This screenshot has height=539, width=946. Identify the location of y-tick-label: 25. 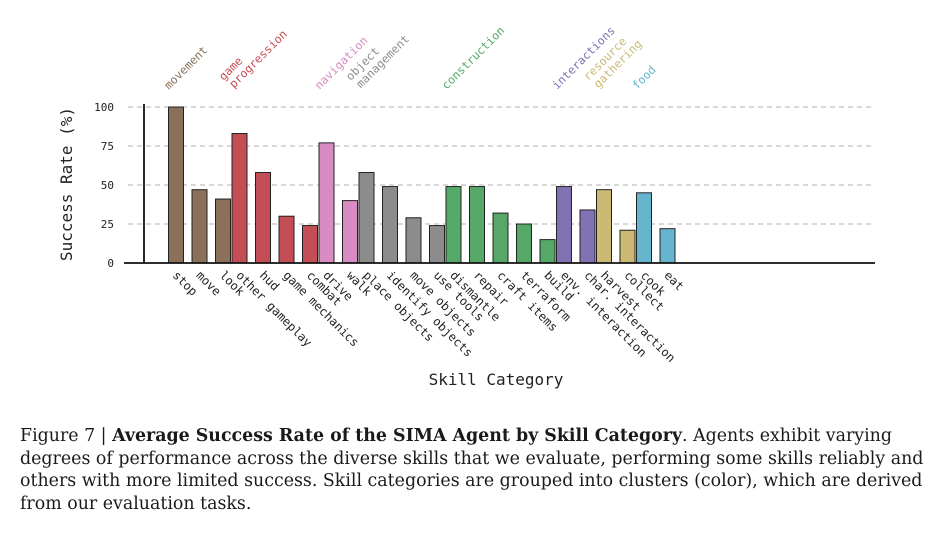
(107, 224).